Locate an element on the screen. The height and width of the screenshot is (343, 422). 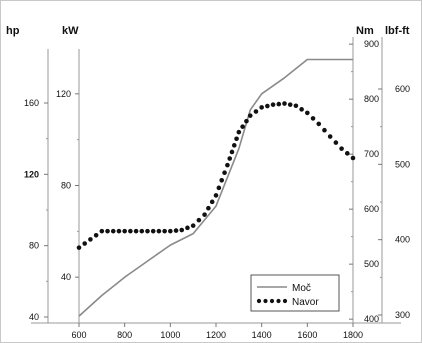
nm-ticks: 400 500 600 700 800 900 is located at coordinates (364, 181).